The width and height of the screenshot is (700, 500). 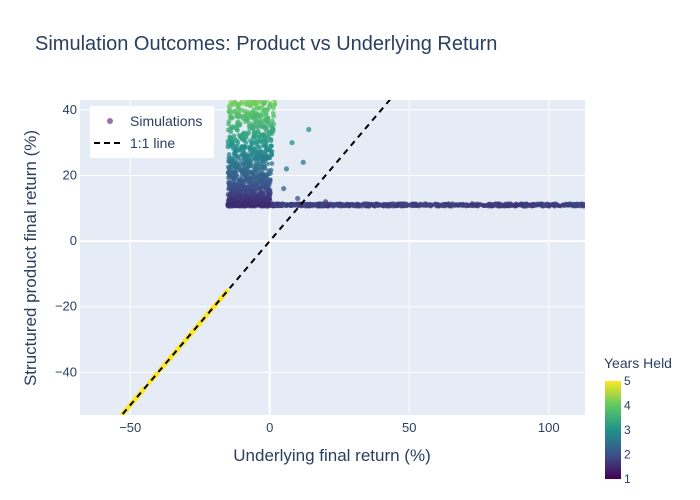 What do you see at coordinates (70, 109) in the screenshot?
I see `y-tick-label: 40` at bounding box center [70, 109].